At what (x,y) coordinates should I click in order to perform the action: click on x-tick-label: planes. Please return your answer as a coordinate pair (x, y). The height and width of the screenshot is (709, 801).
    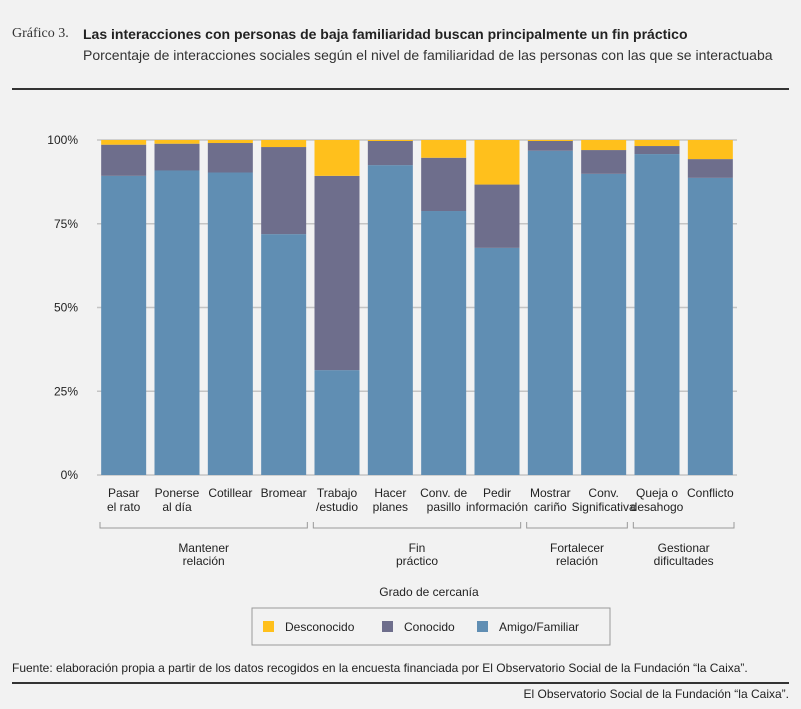
    Looking at the image, I should click on (390, 507).